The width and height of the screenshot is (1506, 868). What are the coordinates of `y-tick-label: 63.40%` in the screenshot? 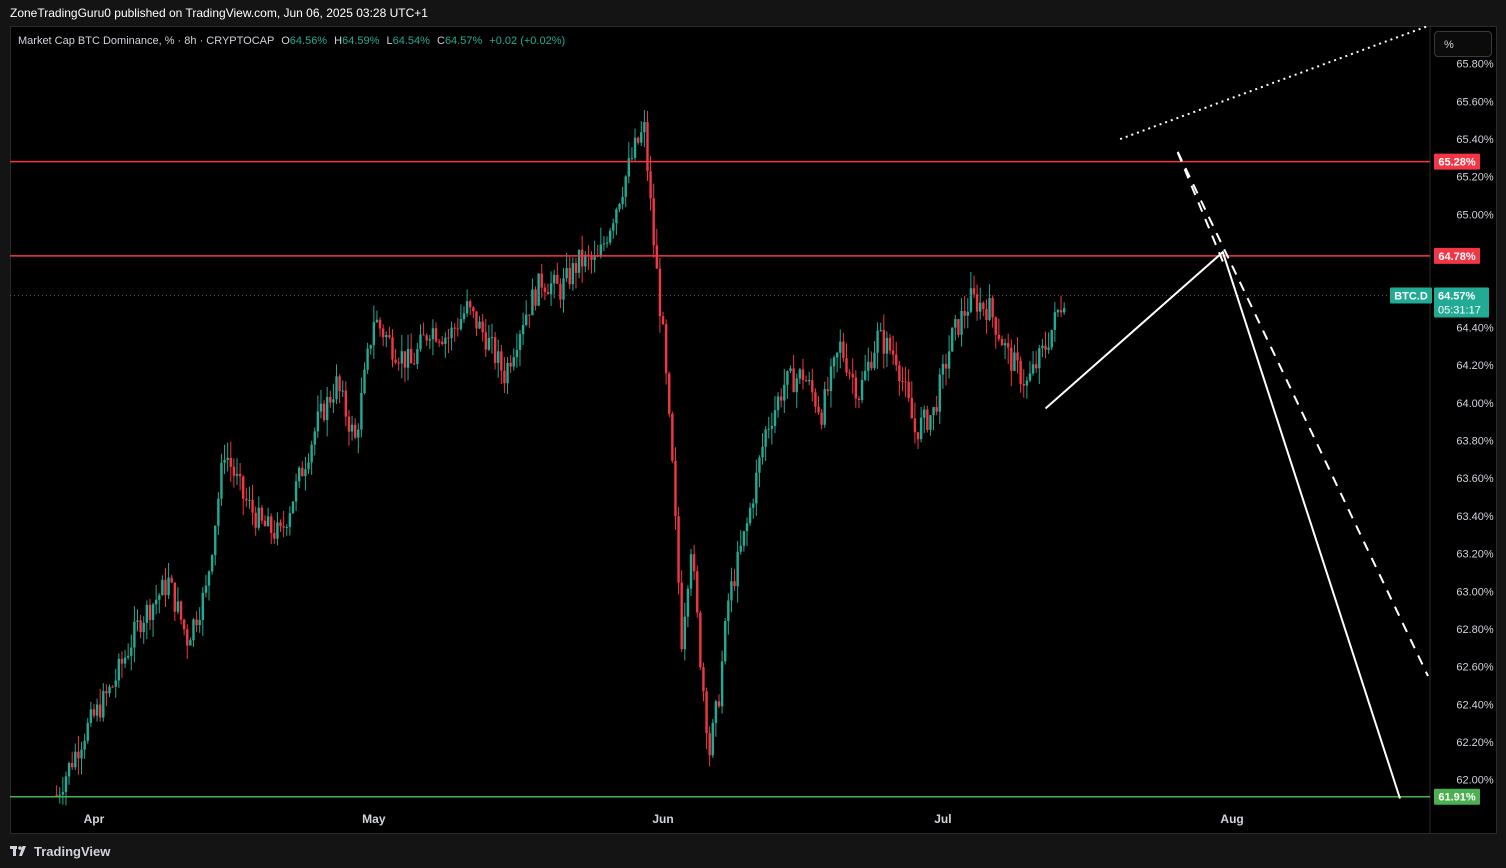 It's located at (1475, 517).